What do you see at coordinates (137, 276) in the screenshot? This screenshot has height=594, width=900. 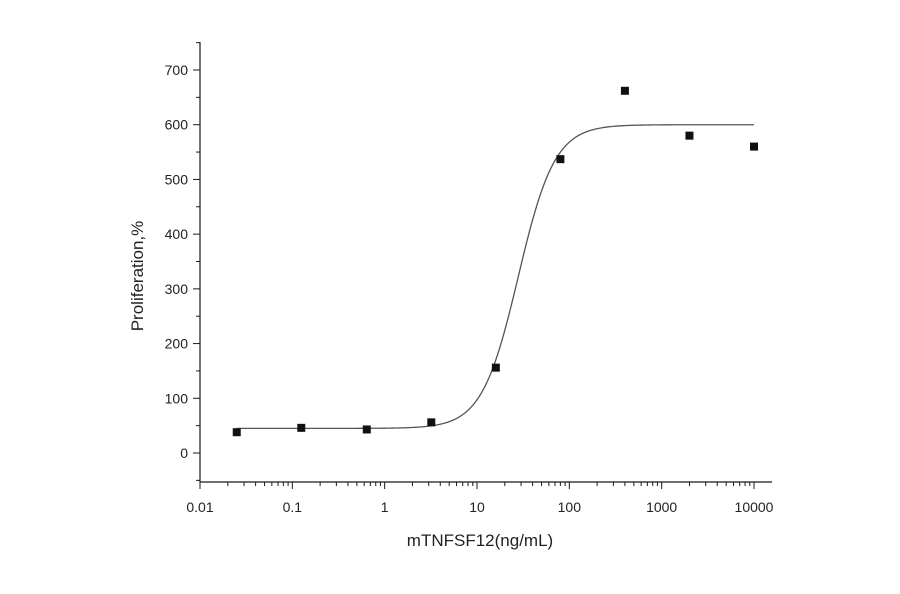 I see `y-axis-title: Proliferation,%` at bounding box center [137, 276].